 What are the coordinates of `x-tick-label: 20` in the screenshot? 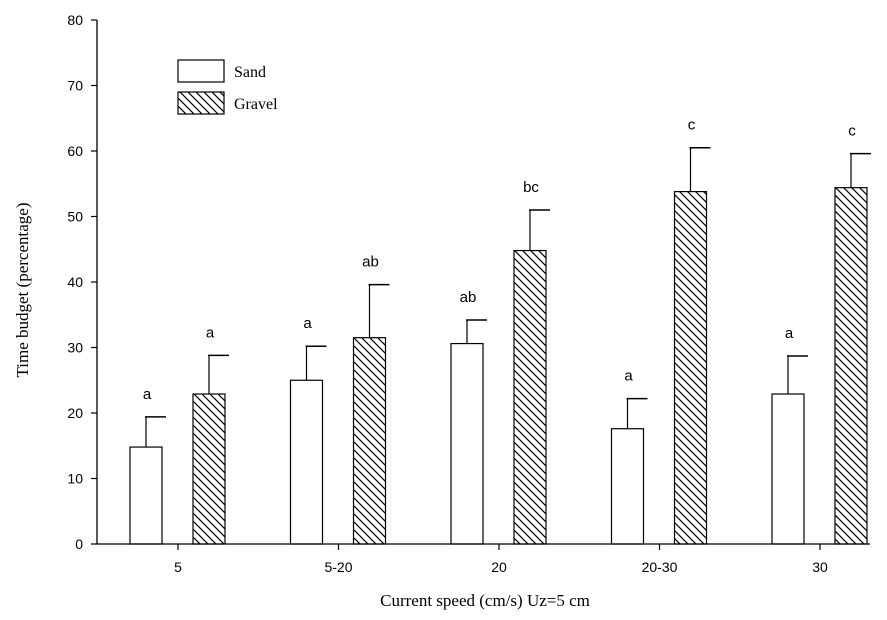 It's located at (499, 567).